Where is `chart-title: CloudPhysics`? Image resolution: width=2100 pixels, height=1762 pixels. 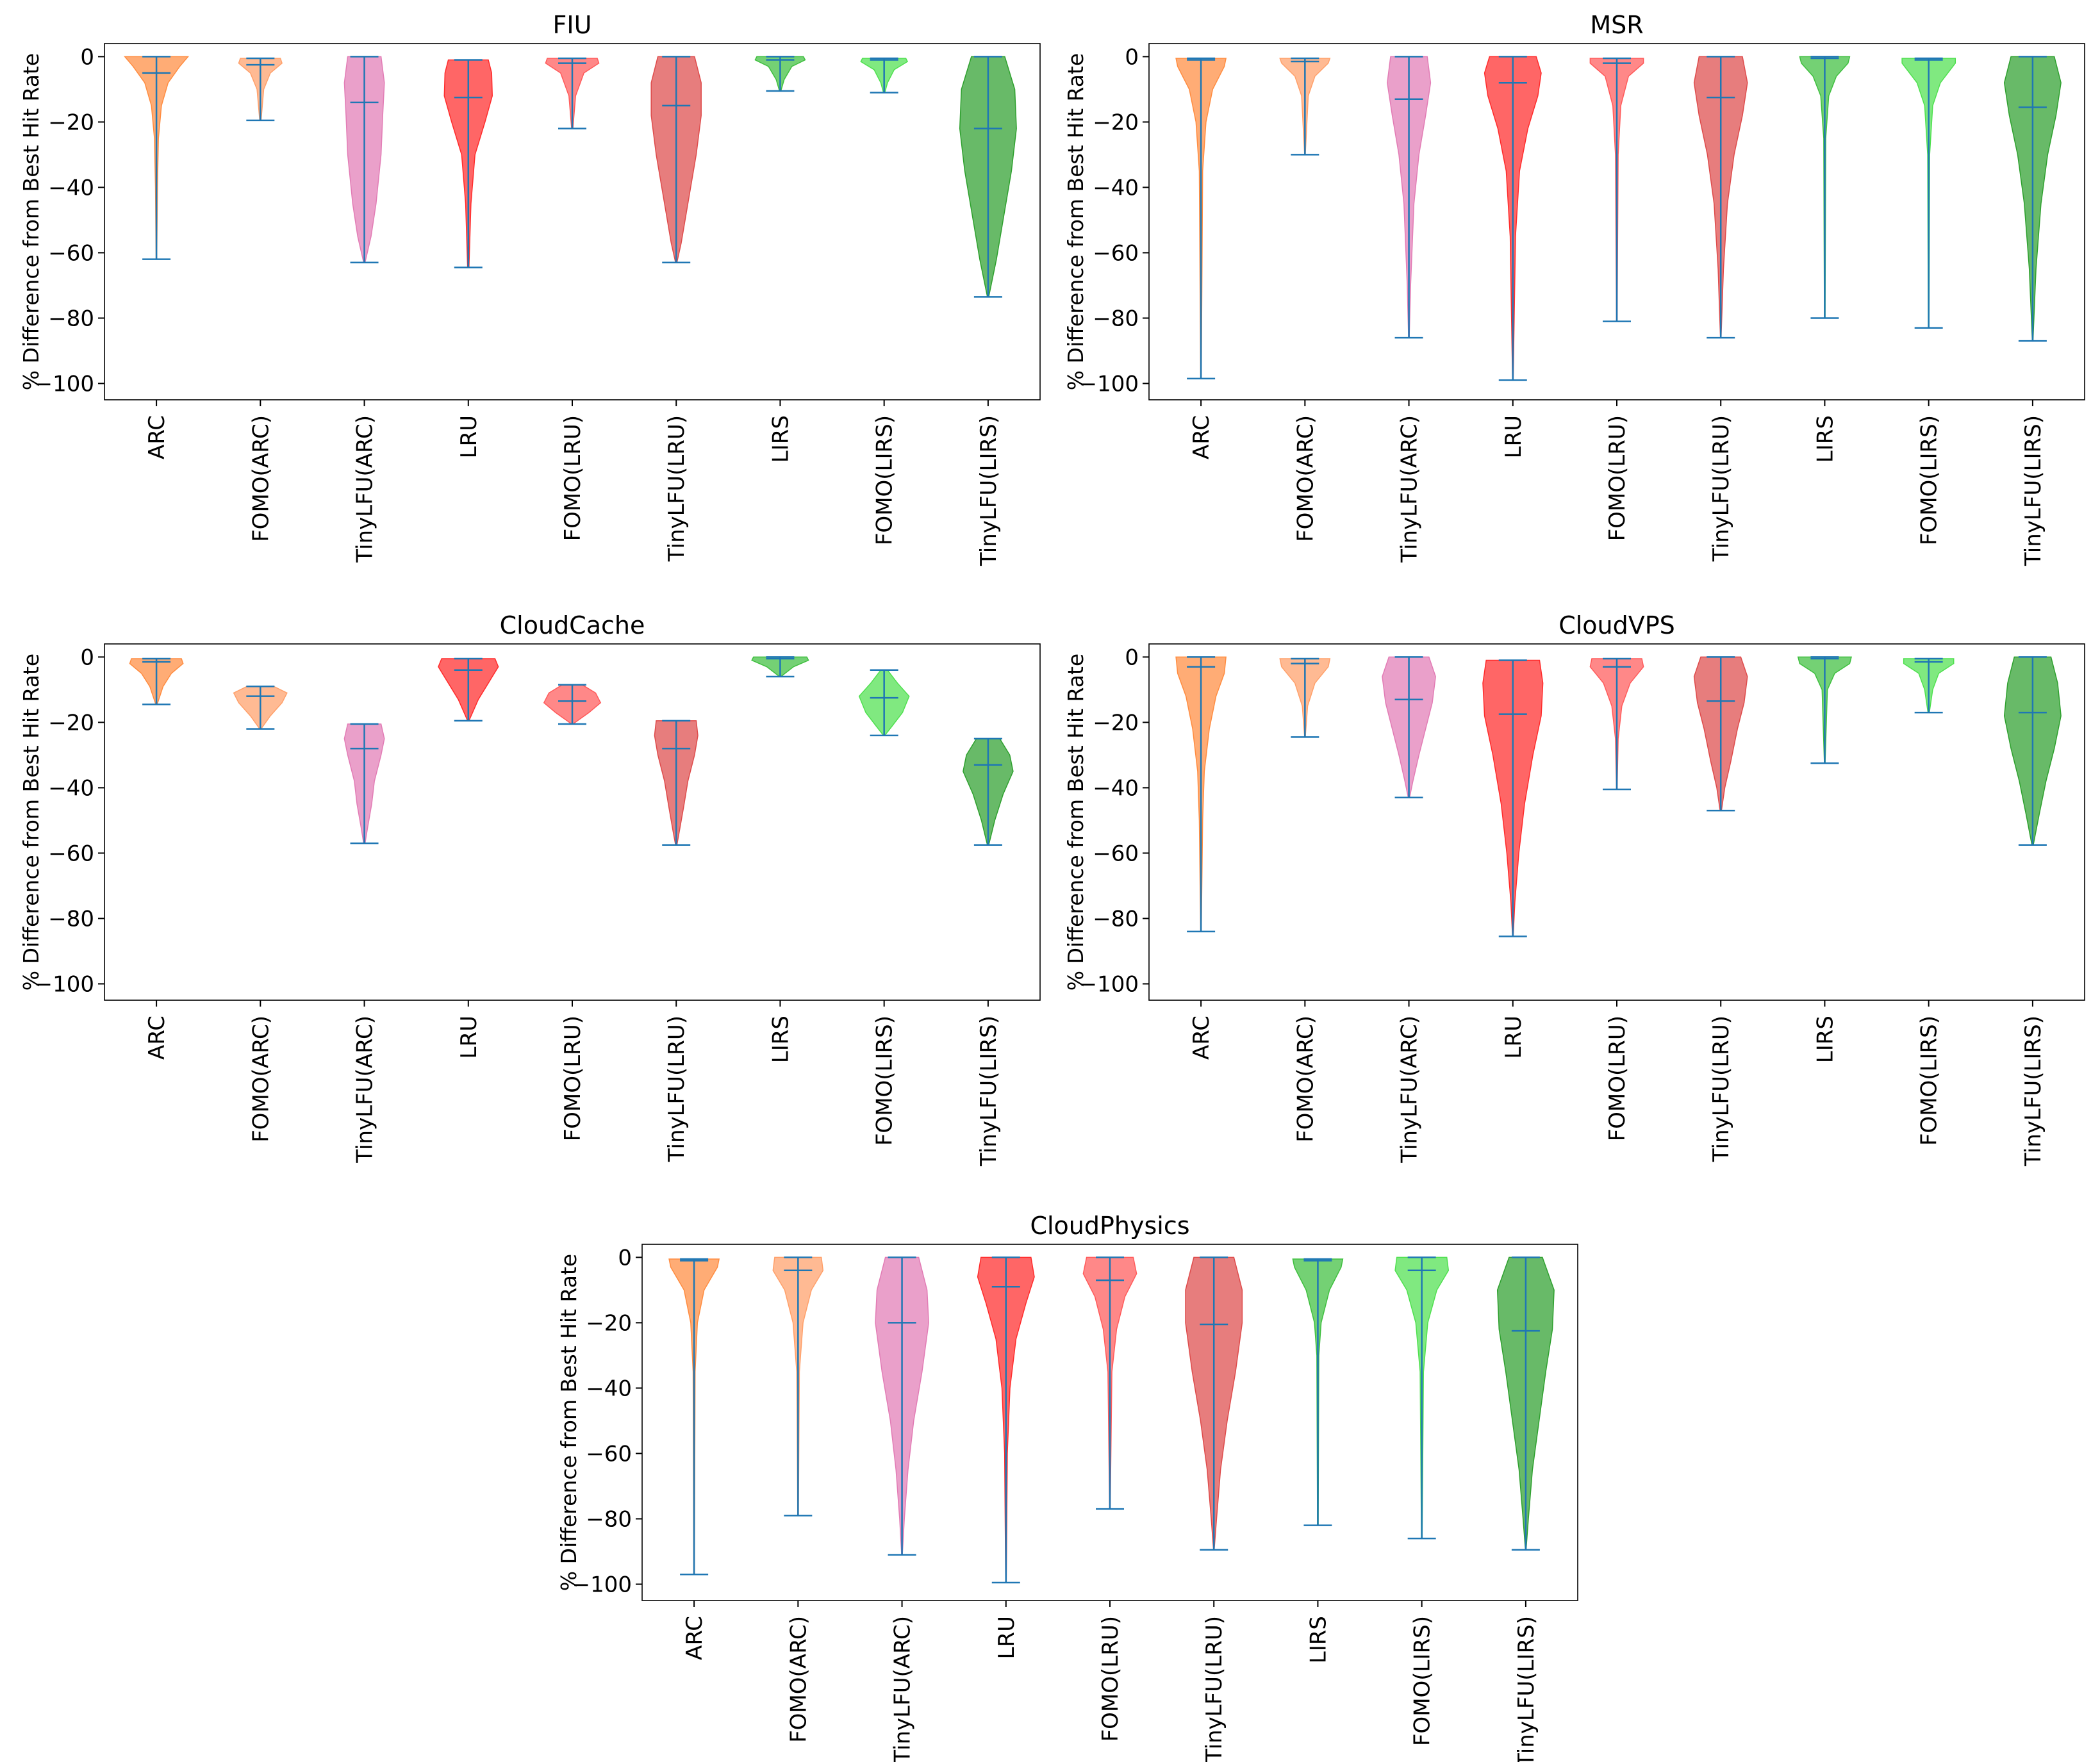
chart-title: CloudPhysics is located at coordinates (1109, 1226).